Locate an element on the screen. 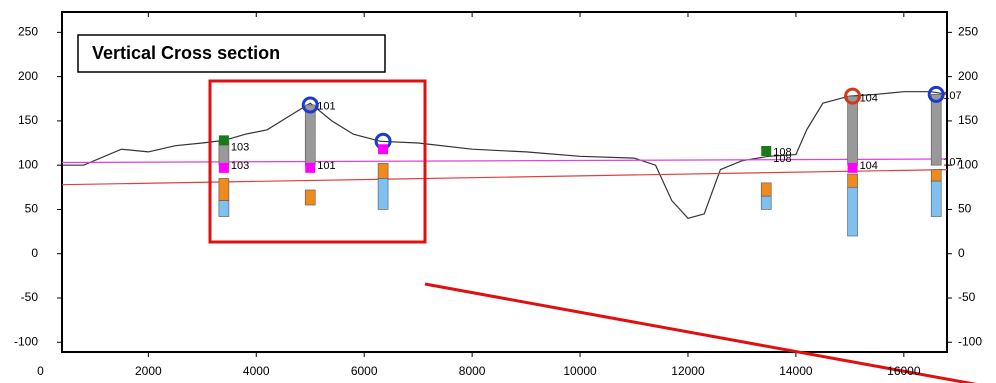 Image resolution: width=996 pixels, height=383 pixels. y-tick-label: 200 is located at coordinates (28, 76).